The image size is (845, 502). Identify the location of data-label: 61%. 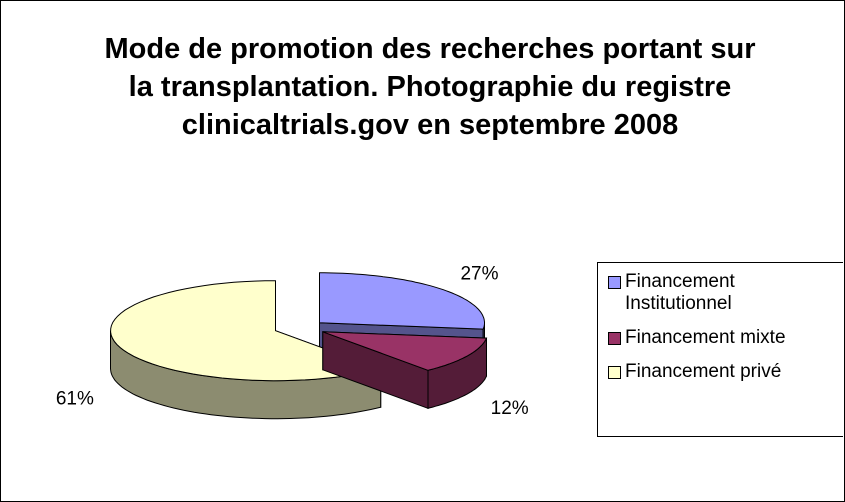
(75, 398).